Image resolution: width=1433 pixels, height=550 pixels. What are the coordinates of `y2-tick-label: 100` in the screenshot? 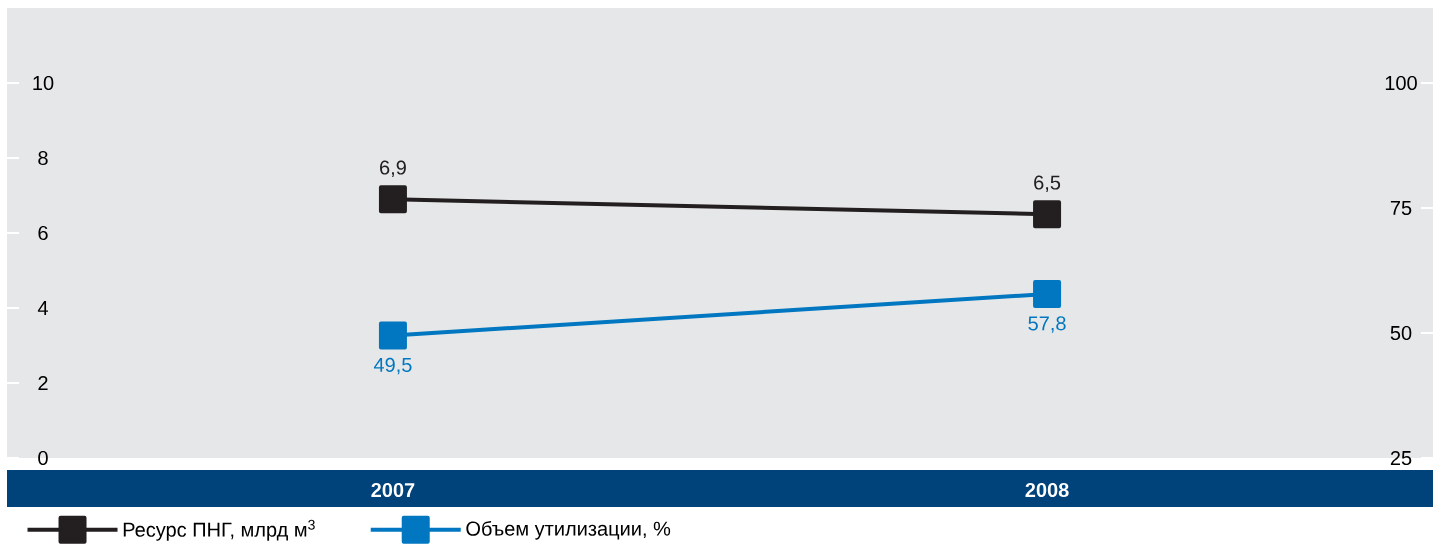 It's located at (1401, 83).